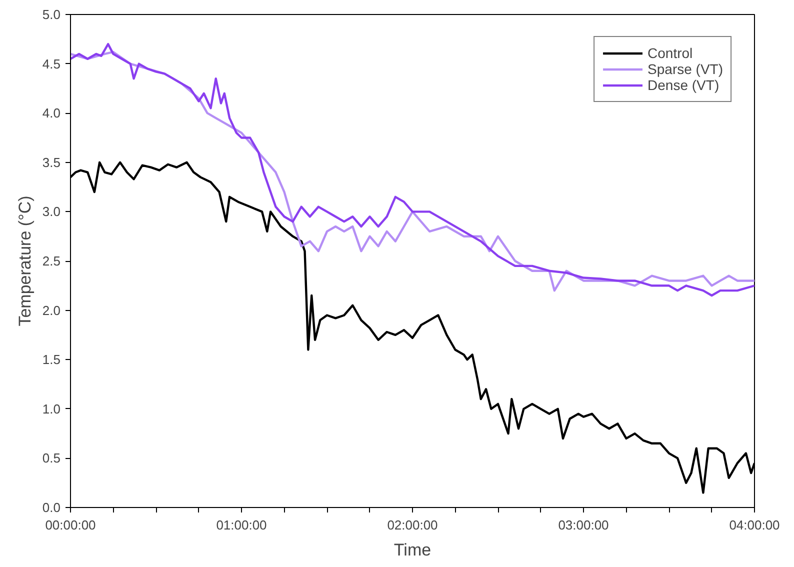 The image size is (794, 567). Describe the element at coordinates (684, 85) in the screenshot. I see `legend-label: Dense (VT)` at that location.